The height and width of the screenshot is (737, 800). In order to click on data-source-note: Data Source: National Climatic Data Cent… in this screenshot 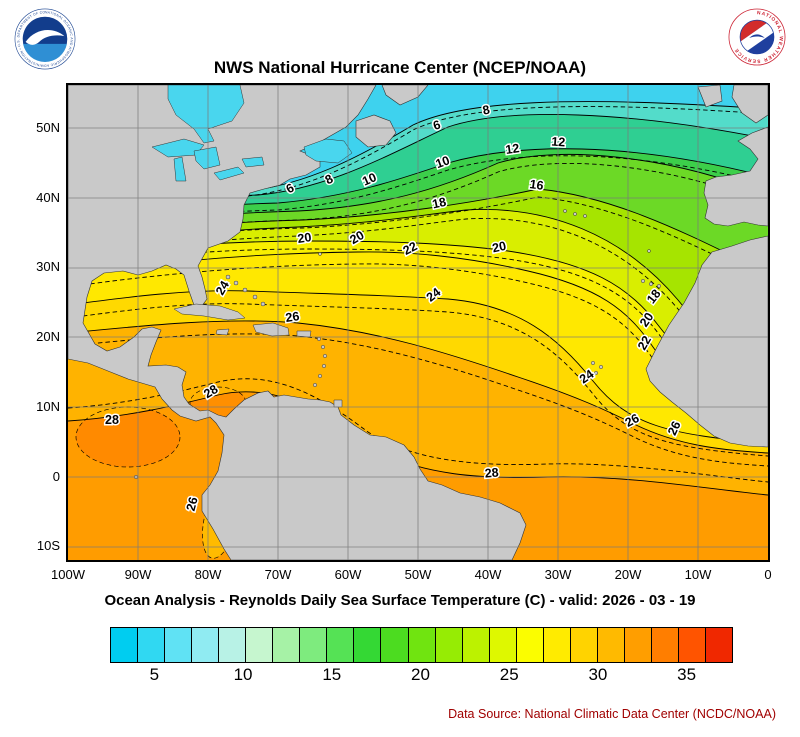, I will do `click(612, 714)`.